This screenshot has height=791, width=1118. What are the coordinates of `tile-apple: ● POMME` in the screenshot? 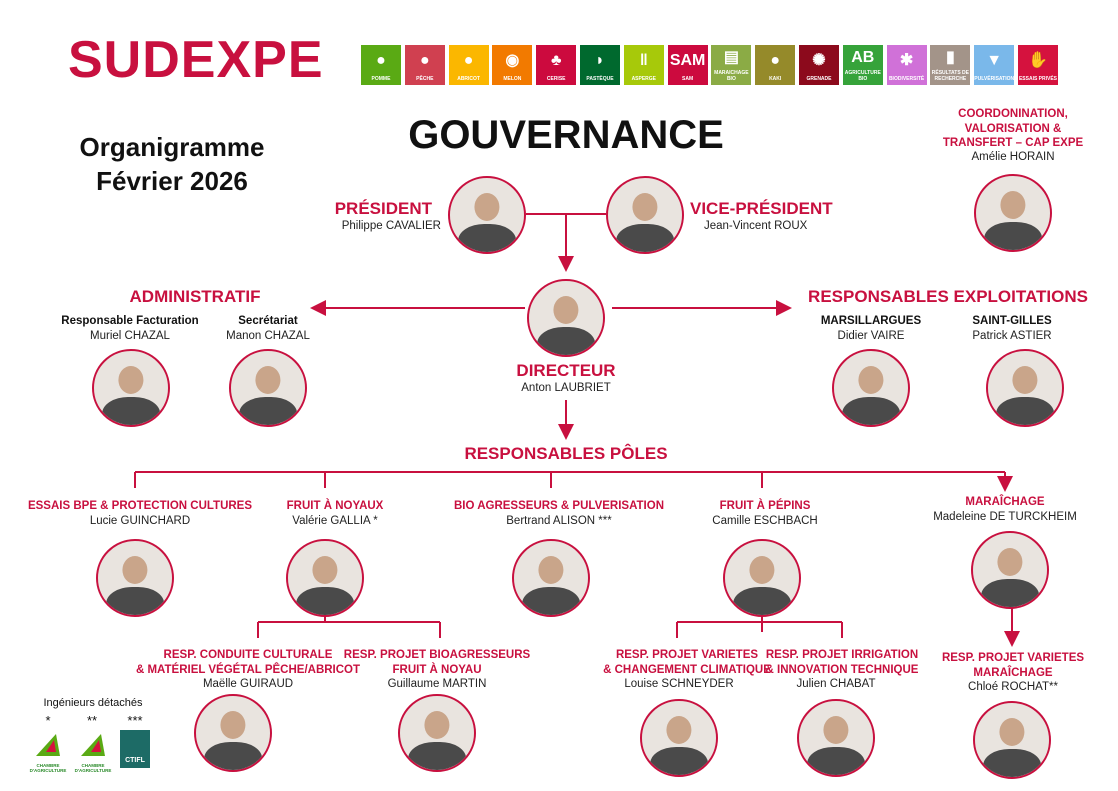 It's located at (381, 65).